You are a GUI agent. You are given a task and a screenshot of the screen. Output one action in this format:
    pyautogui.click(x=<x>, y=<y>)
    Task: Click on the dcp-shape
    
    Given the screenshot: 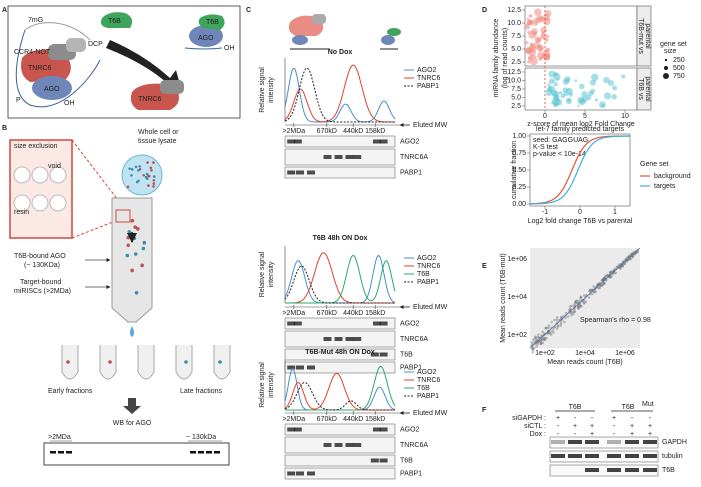 What is the action you would take?
    pyautogui.click(x=76, y=45)
    